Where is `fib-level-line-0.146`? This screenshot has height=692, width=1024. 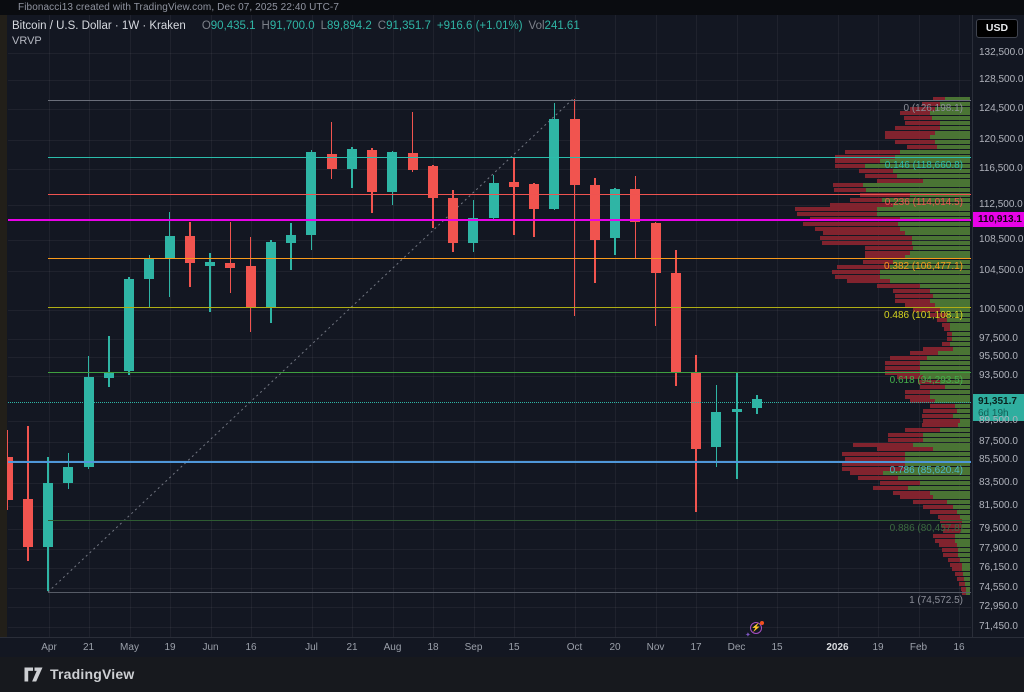 fib-level-line-0.146 is located at coordinates (509, 158).